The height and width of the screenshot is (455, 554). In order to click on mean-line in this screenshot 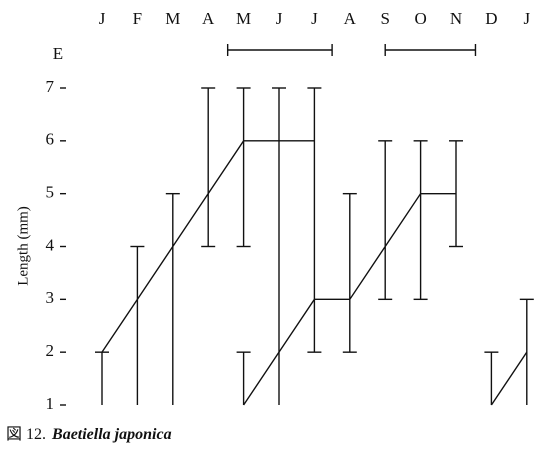, I will do `click(509, 378)`.